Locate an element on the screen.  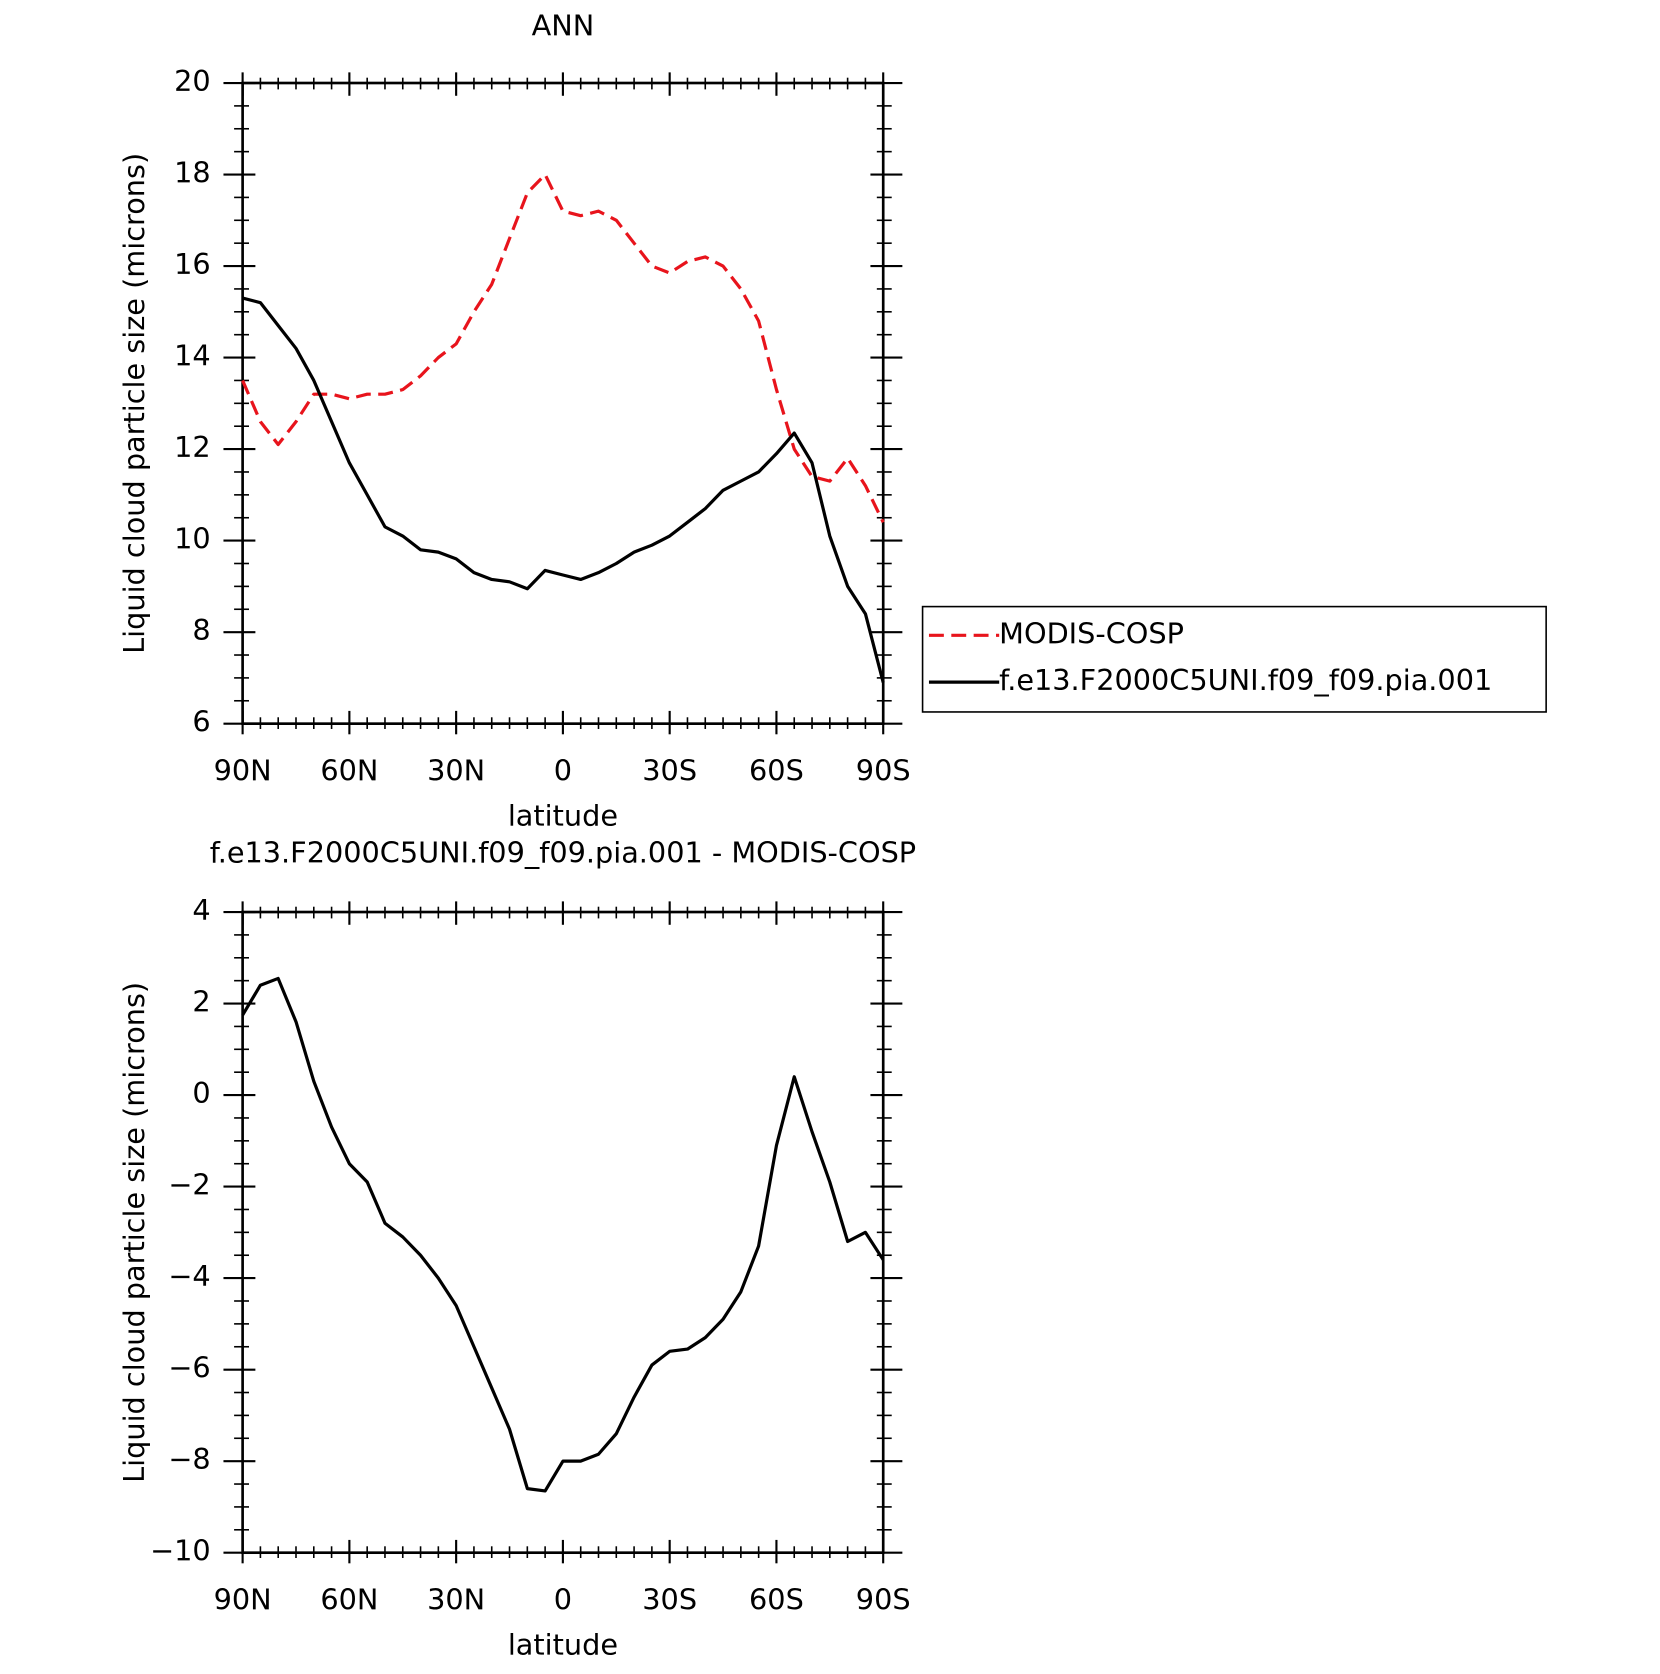
legend-label: MODIS-COSP is located at coordinates (1091, 633).